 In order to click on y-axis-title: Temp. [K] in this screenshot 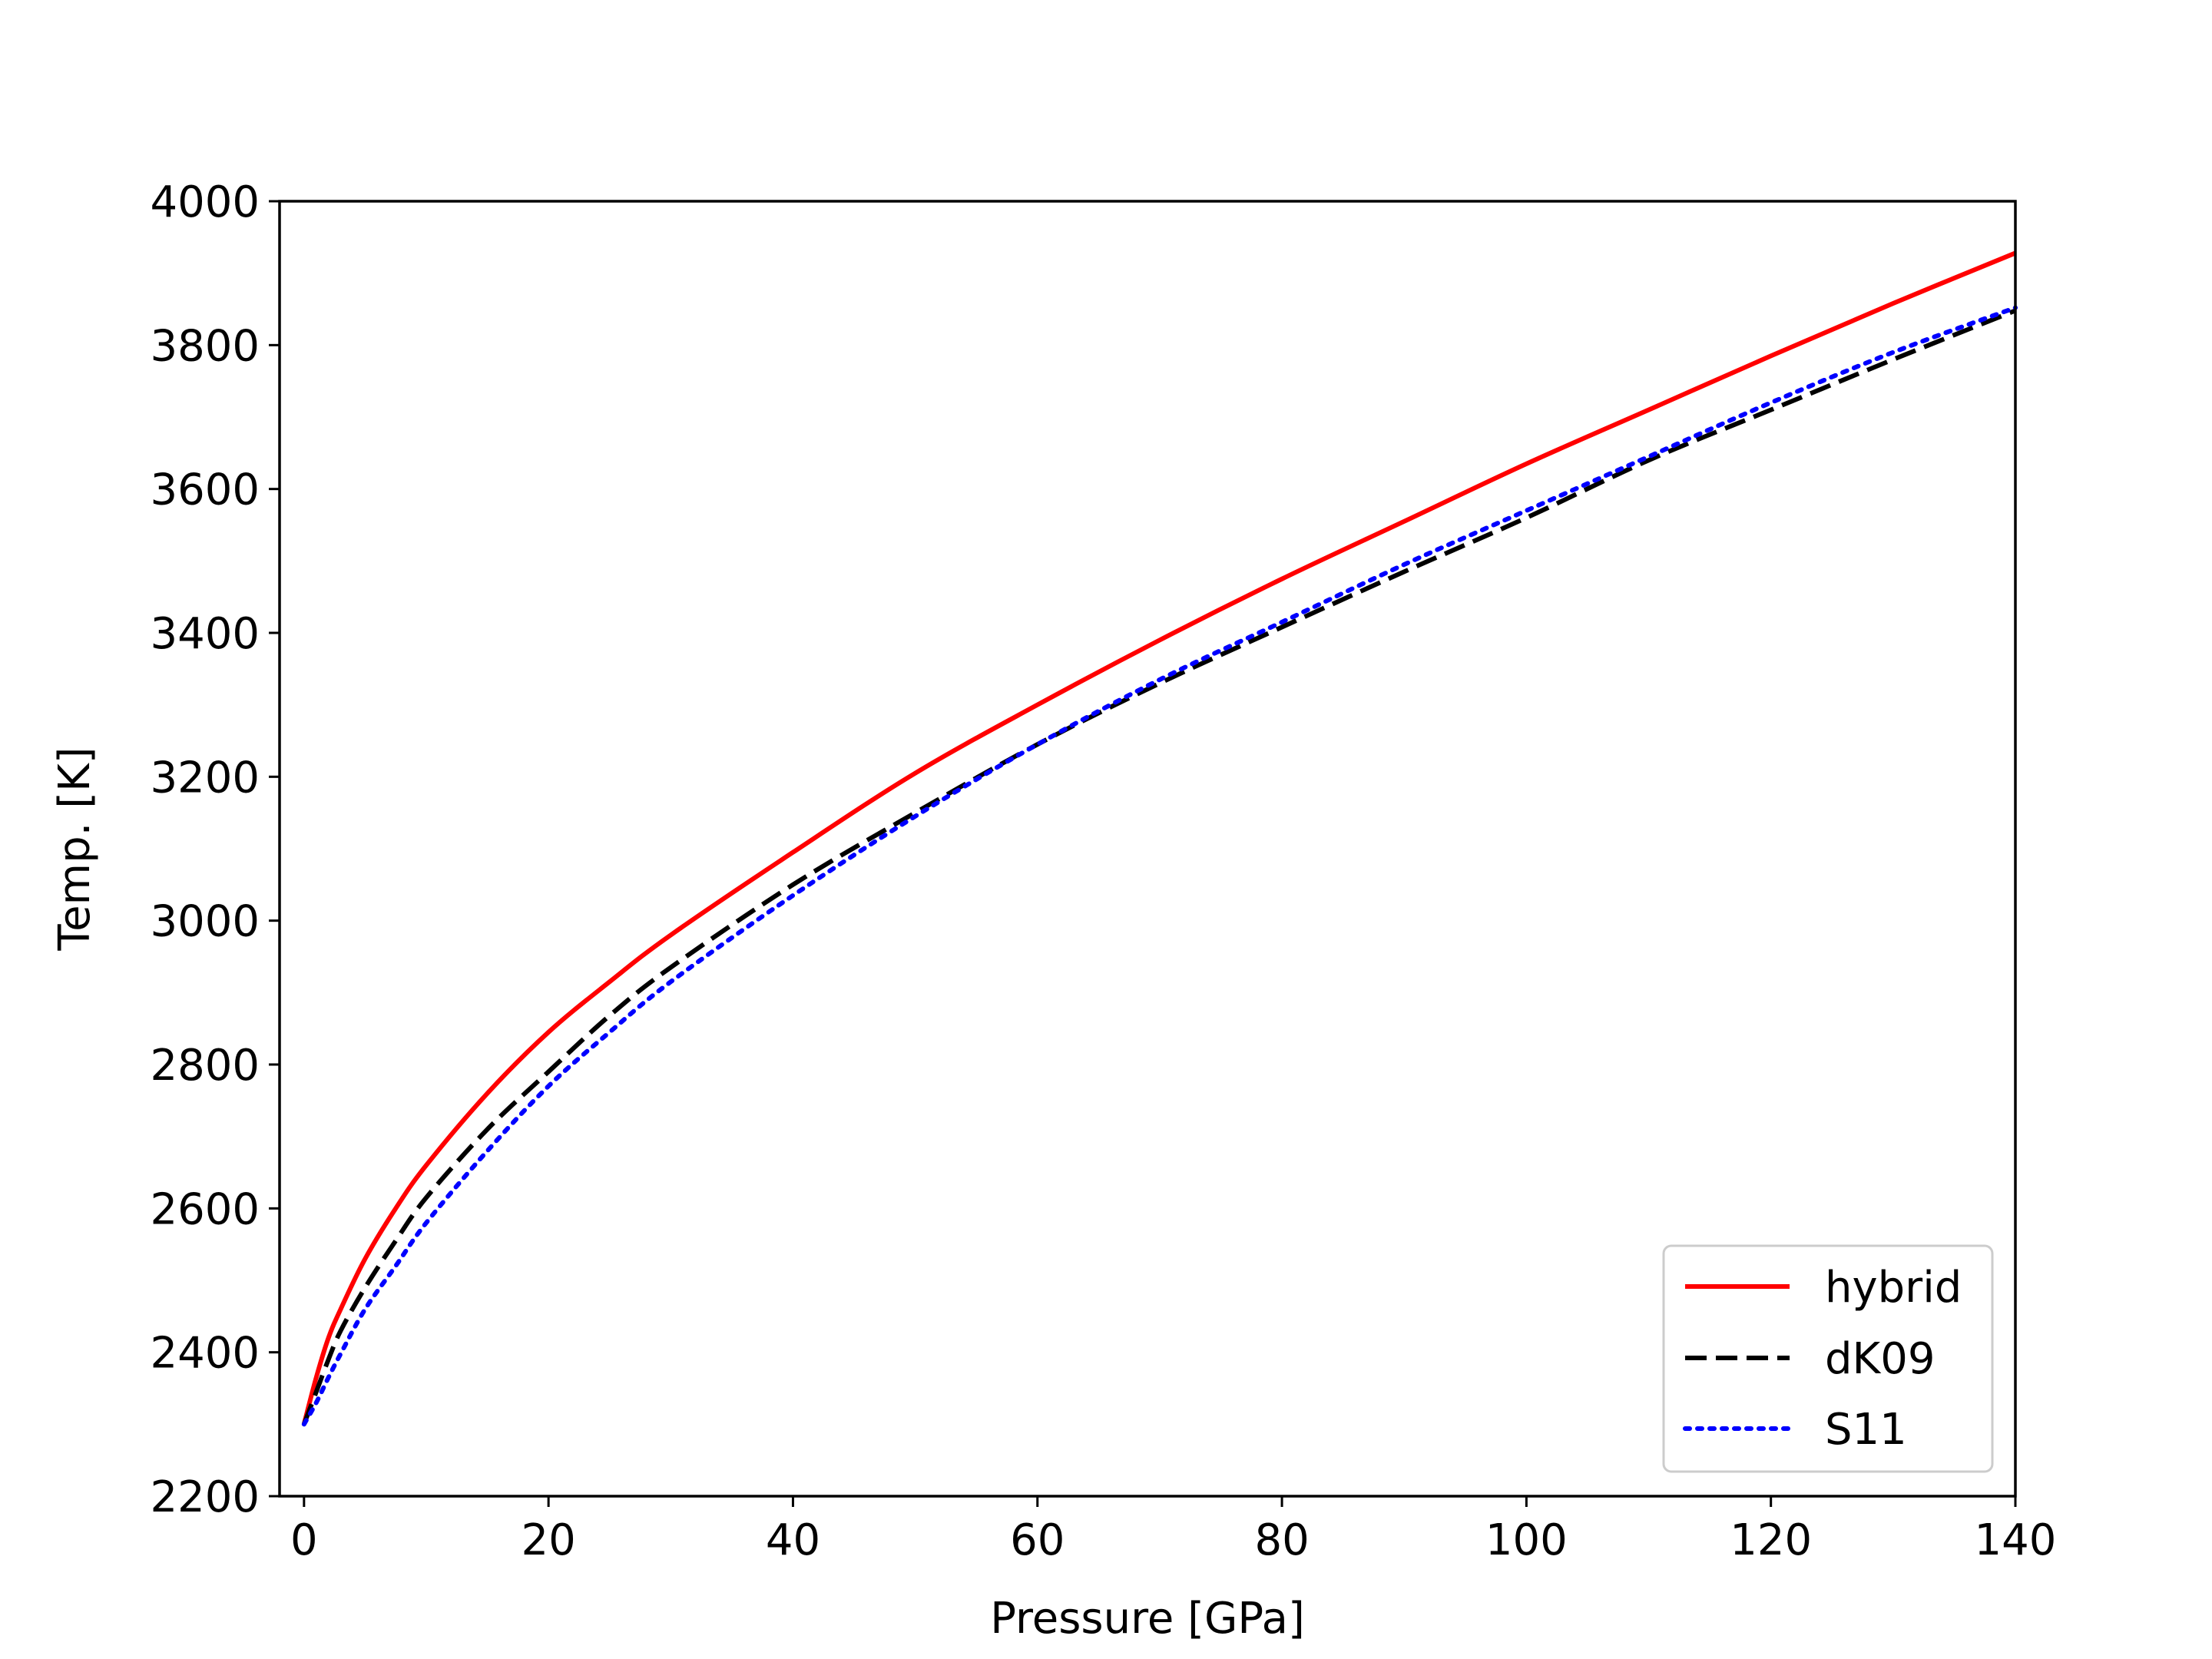, I will do `click(75, 849)`.